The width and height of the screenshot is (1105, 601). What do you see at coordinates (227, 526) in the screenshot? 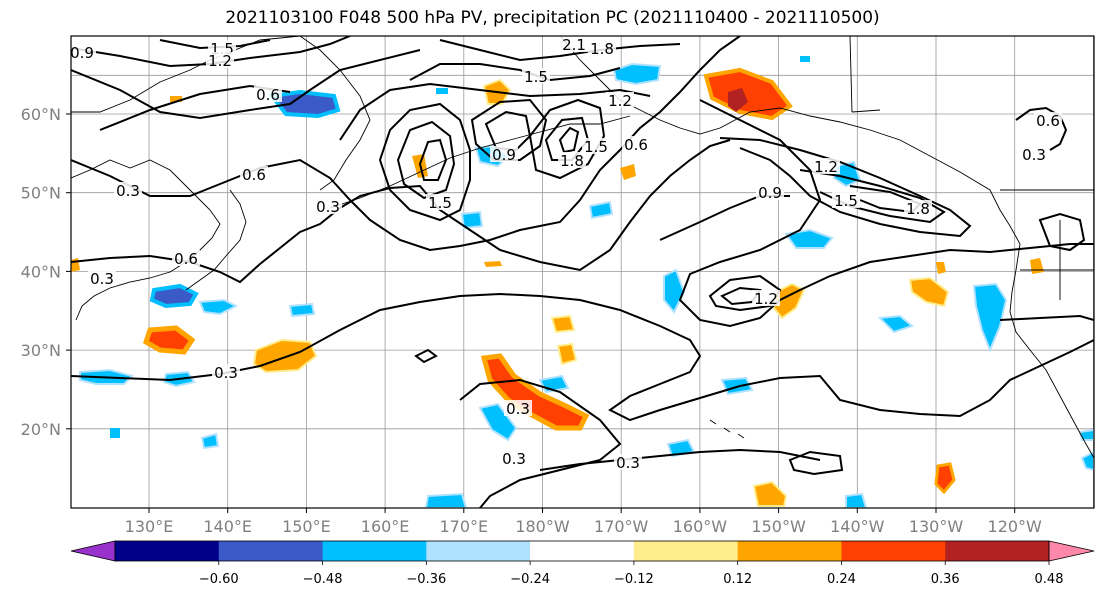
I see `lon-tick-label: 140°E` at bounding box center [227, 526].